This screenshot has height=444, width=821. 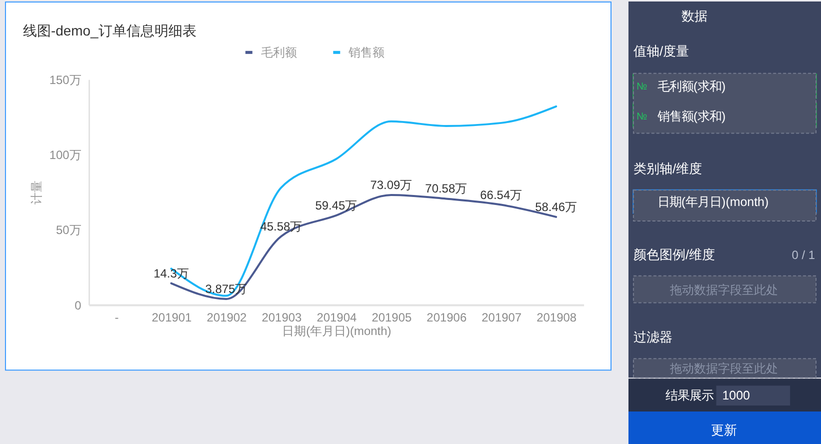 I want to click on y-tick-label: 100万, so click(x=65, y=155).